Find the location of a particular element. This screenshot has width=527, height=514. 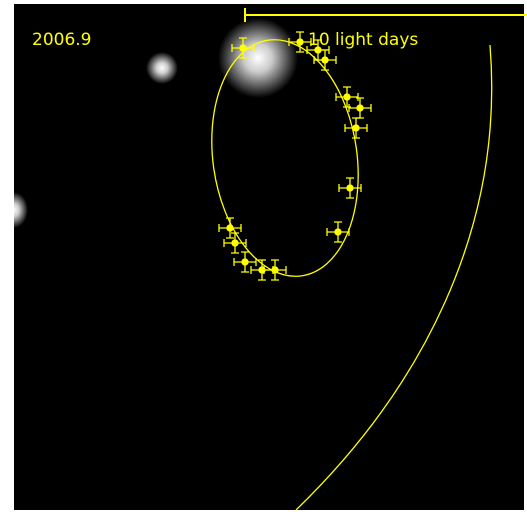

scale-bar is located at coordinates (385, 15).